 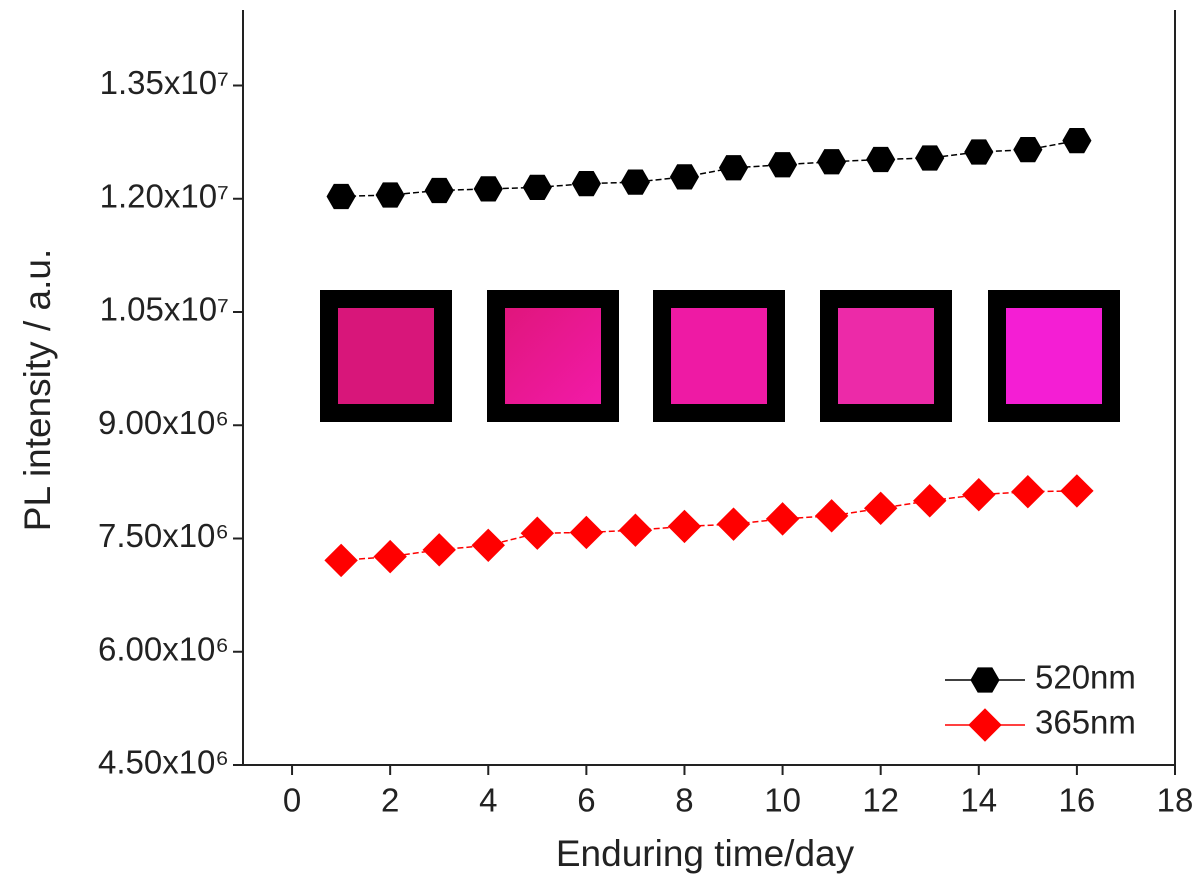 What do you see at coordinates (164, 309) in the screenshot?
I see `y-tick-label: 1.05x10⁷` at bounding box center [164, 309].